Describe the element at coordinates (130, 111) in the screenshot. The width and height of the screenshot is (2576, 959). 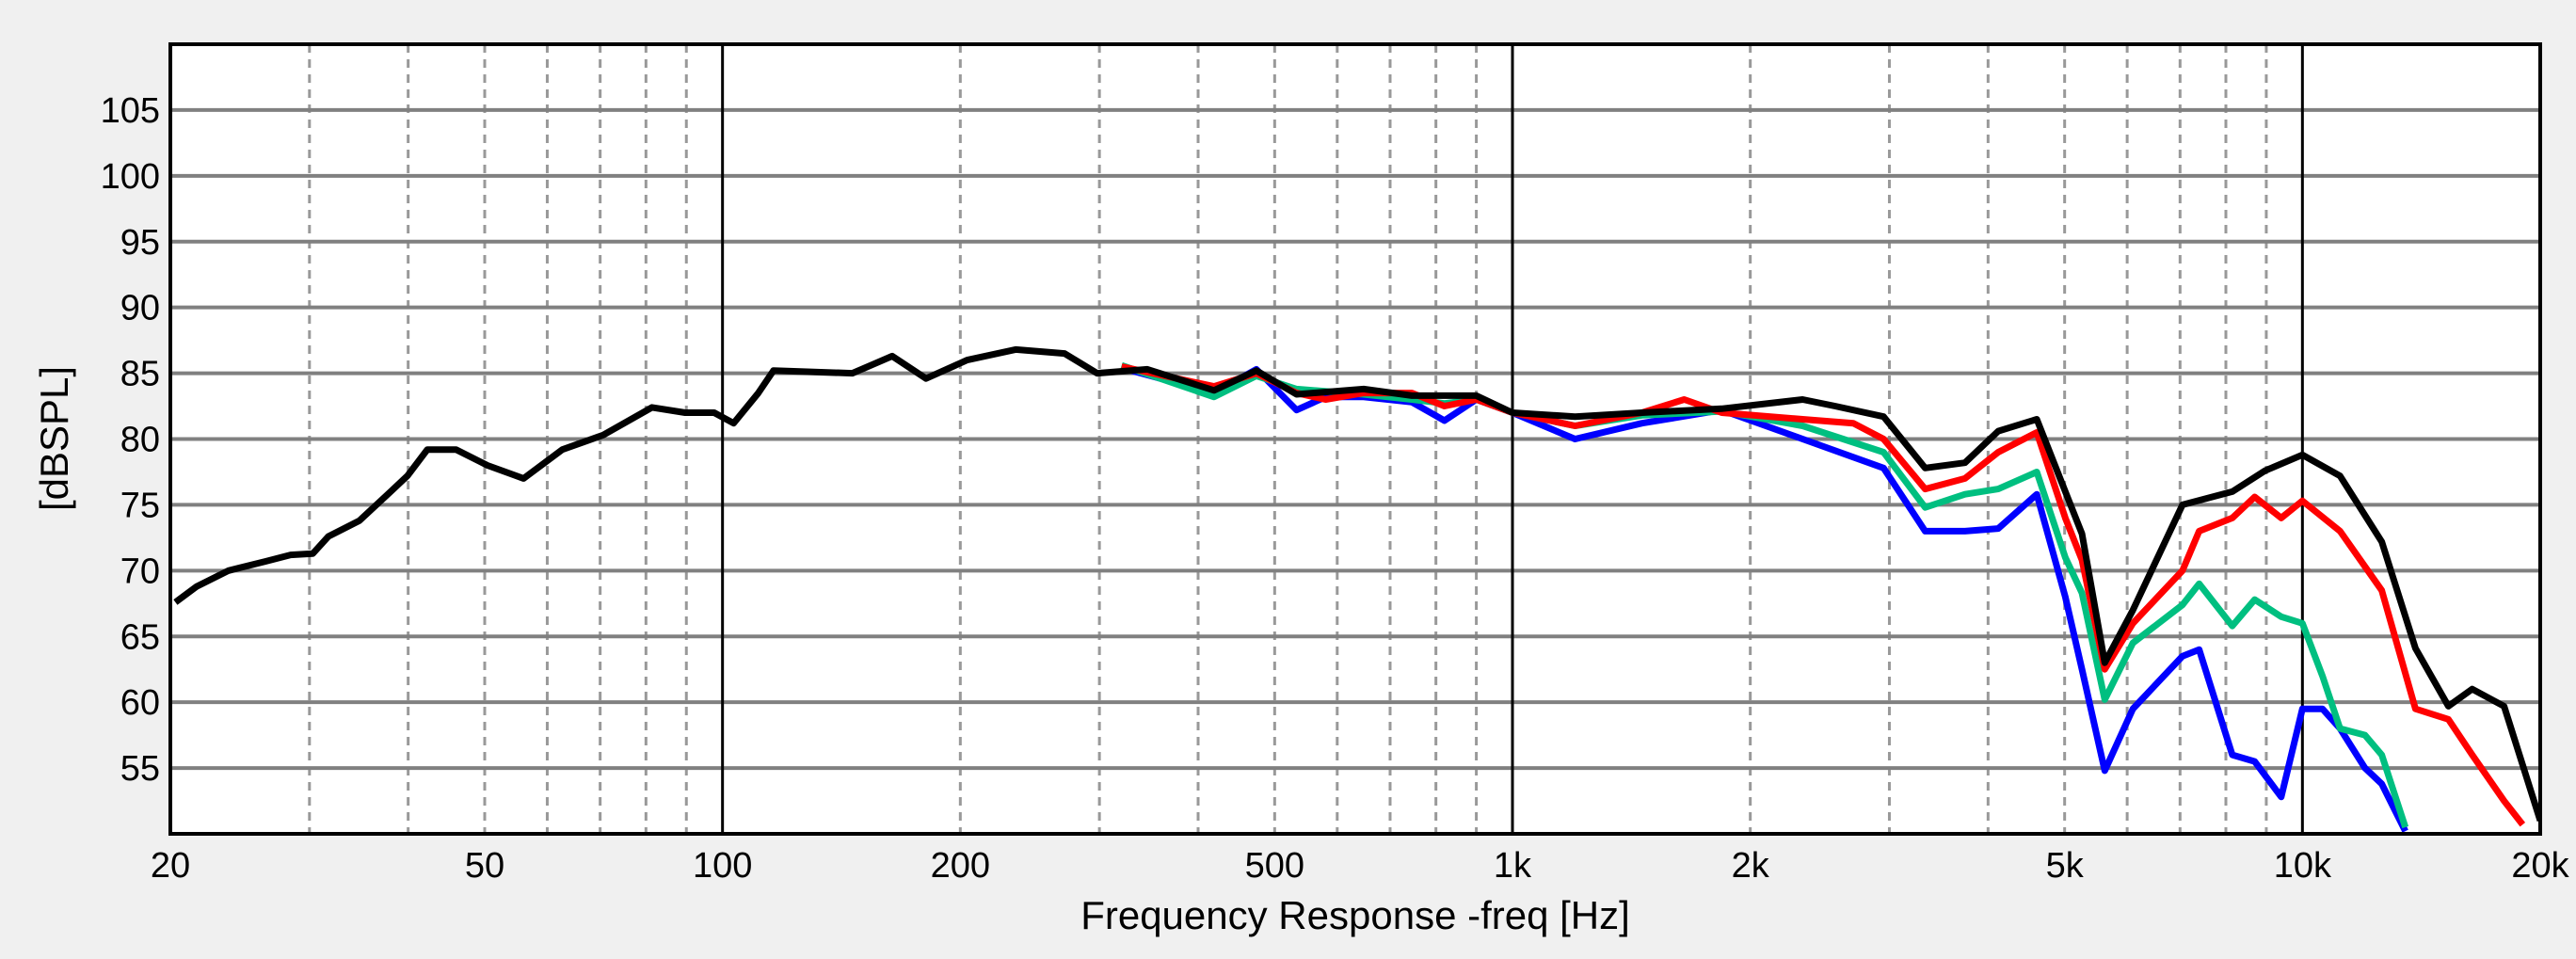
I see `y-tick-label: 105` at that location.